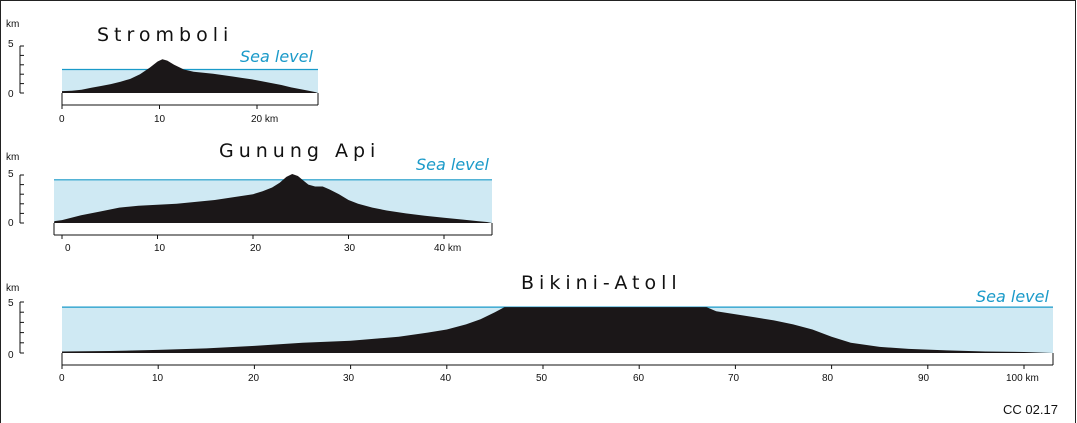 This screenshot has height=423, width=1077. Describe the element at coordinates (601, 283) in the screenshot. I see `panel-title: Bikini-Atoll` at that location.